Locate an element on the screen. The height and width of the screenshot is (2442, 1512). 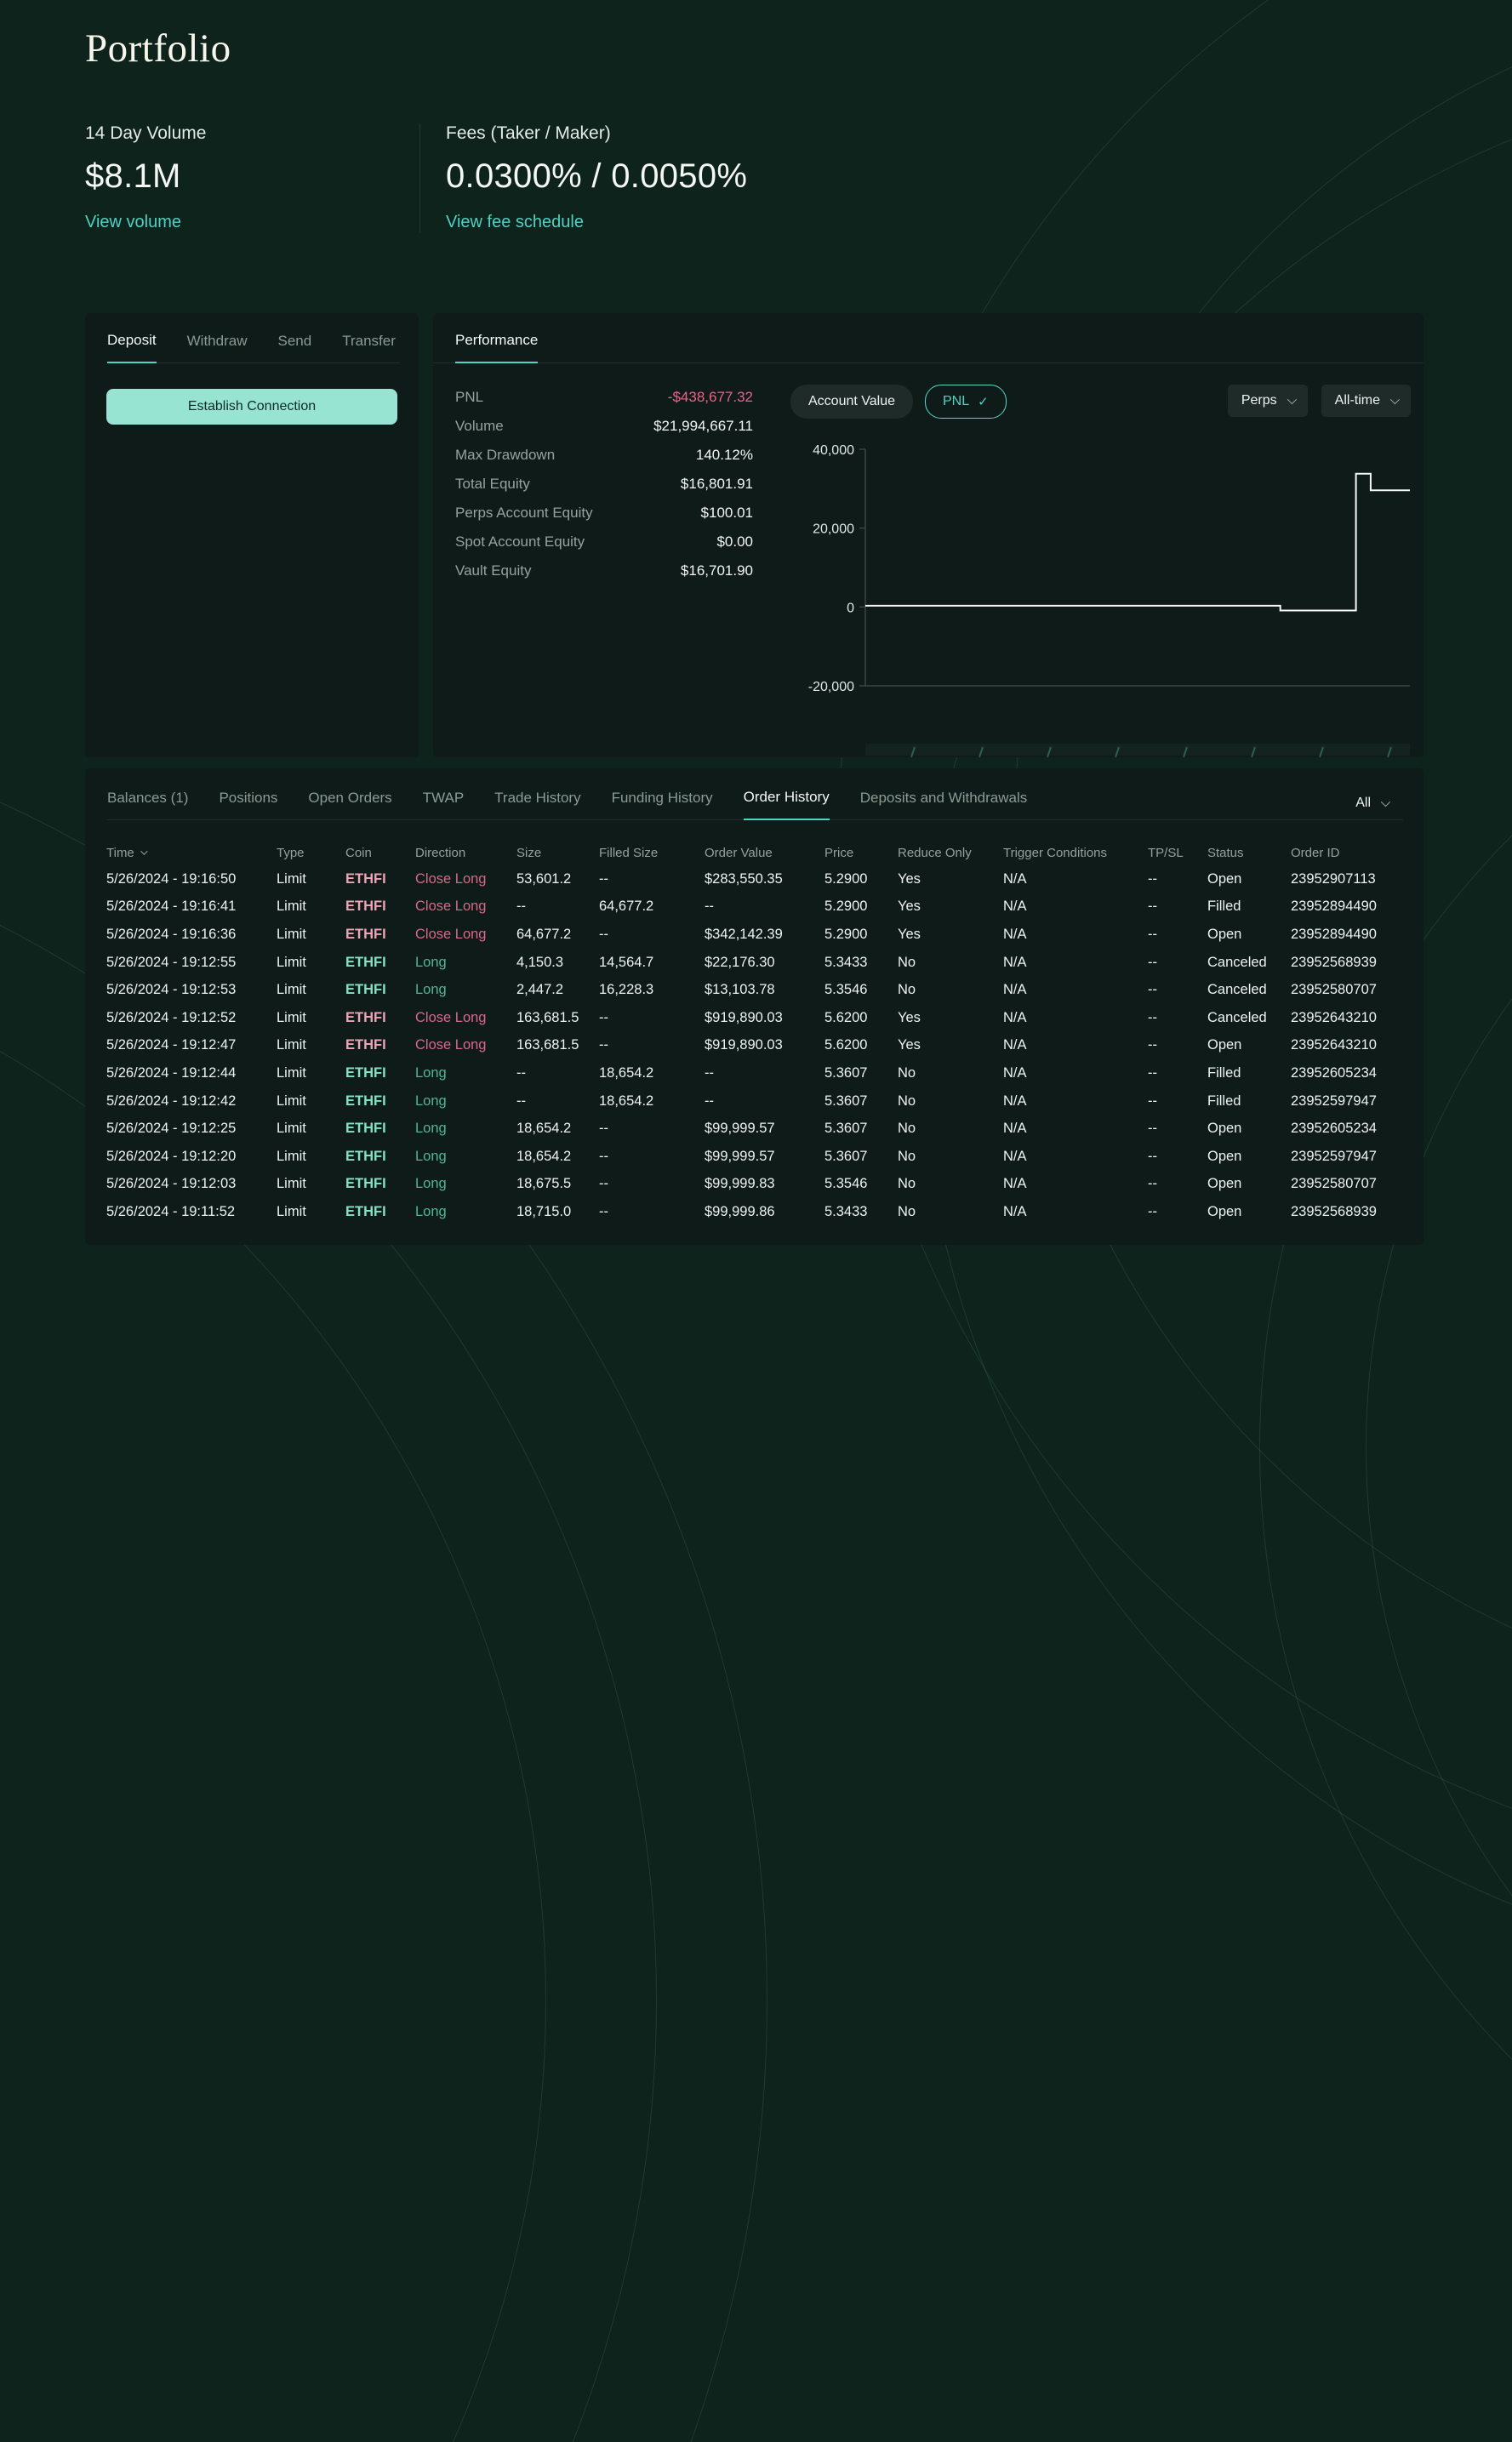
metric-row: Max Drawdown 140.12% is located at coordinates (604, 455).